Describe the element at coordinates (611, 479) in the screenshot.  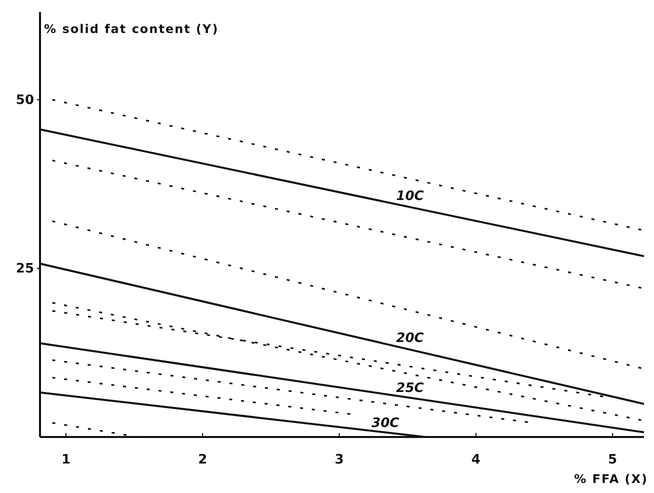
I see `x-axis-title: % FFA (X)` at that location.